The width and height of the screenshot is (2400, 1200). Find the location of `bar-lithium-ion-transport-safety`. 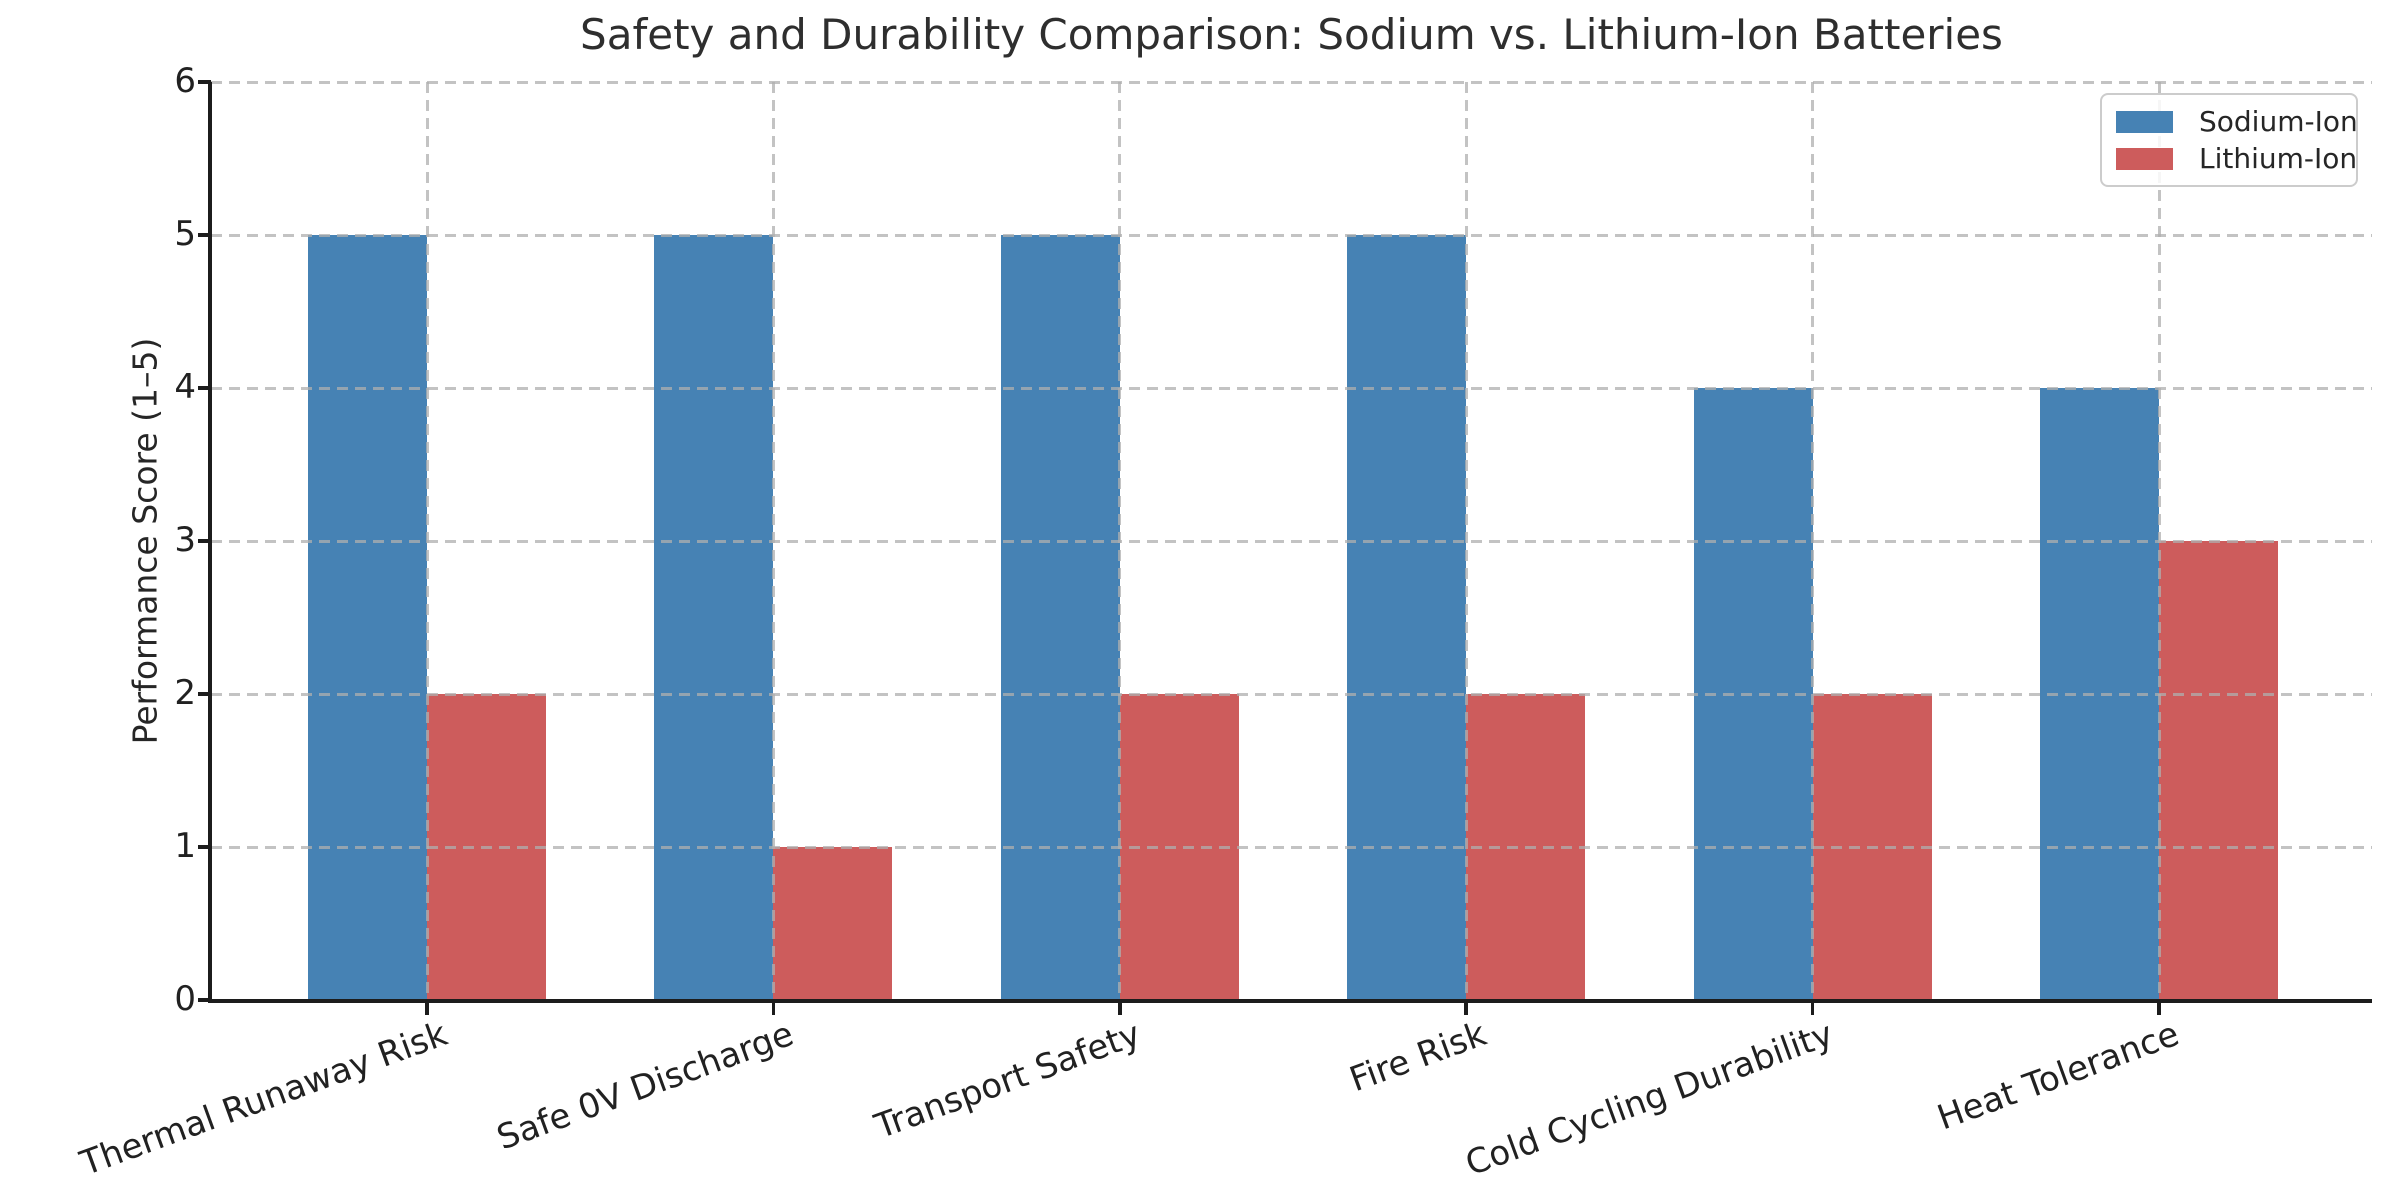

bar-lithium-ion-transport-safety is located at coordinates (1179, 847).